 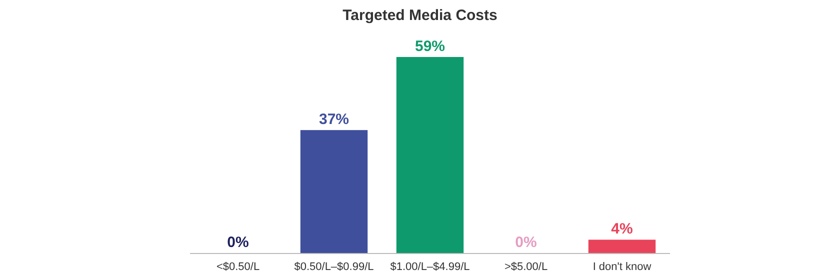 What do you see at coordinates (622, 267) in the screenshot?
I see `x-tick-label: I don't know` at bounding box center [622, 267].